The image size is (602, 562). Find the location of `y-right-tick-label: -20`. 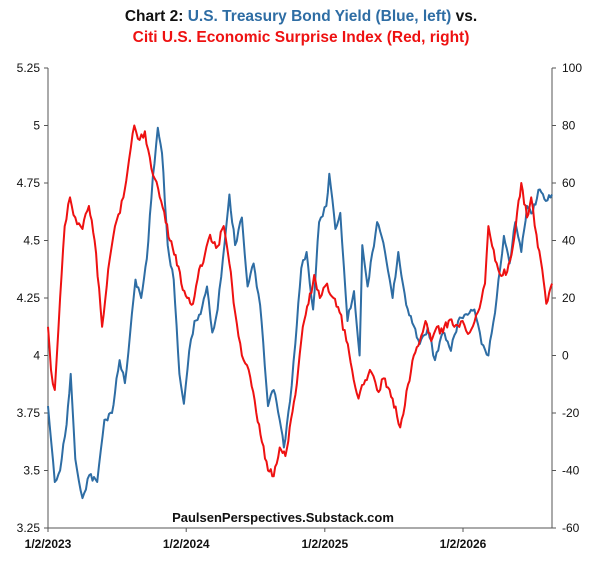

y-right-tick-label: -20 is located at coordinates (571, 413).